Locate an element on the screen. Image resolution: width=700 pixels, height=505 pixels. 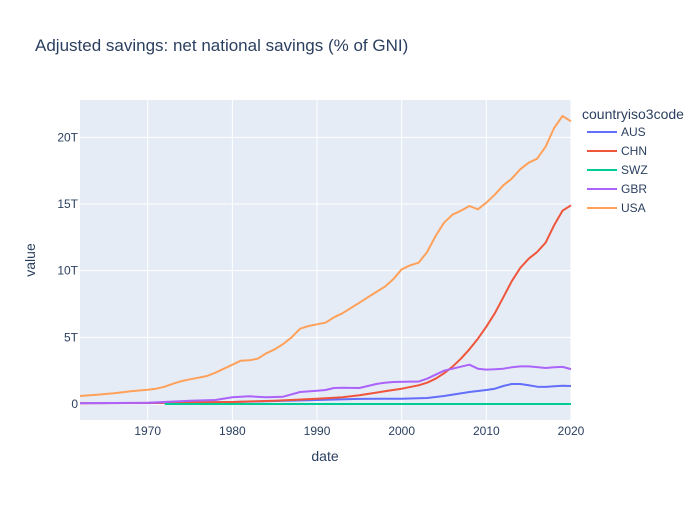
series-line-aus is located at coordinates (325, 394).